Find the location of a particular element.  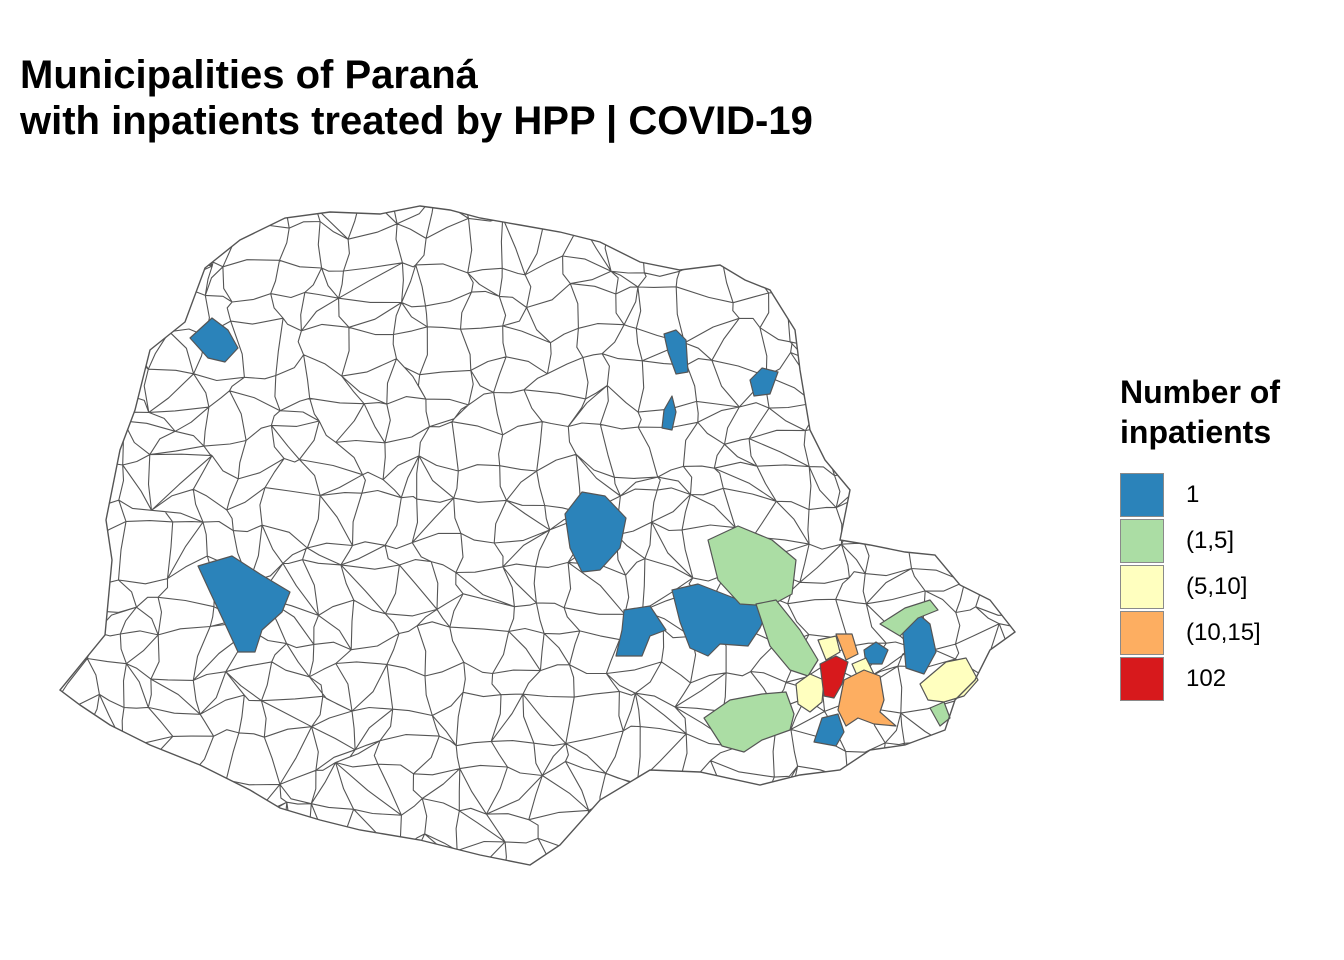

legend-item: (10,15] is located at coordinates (1200, 633).